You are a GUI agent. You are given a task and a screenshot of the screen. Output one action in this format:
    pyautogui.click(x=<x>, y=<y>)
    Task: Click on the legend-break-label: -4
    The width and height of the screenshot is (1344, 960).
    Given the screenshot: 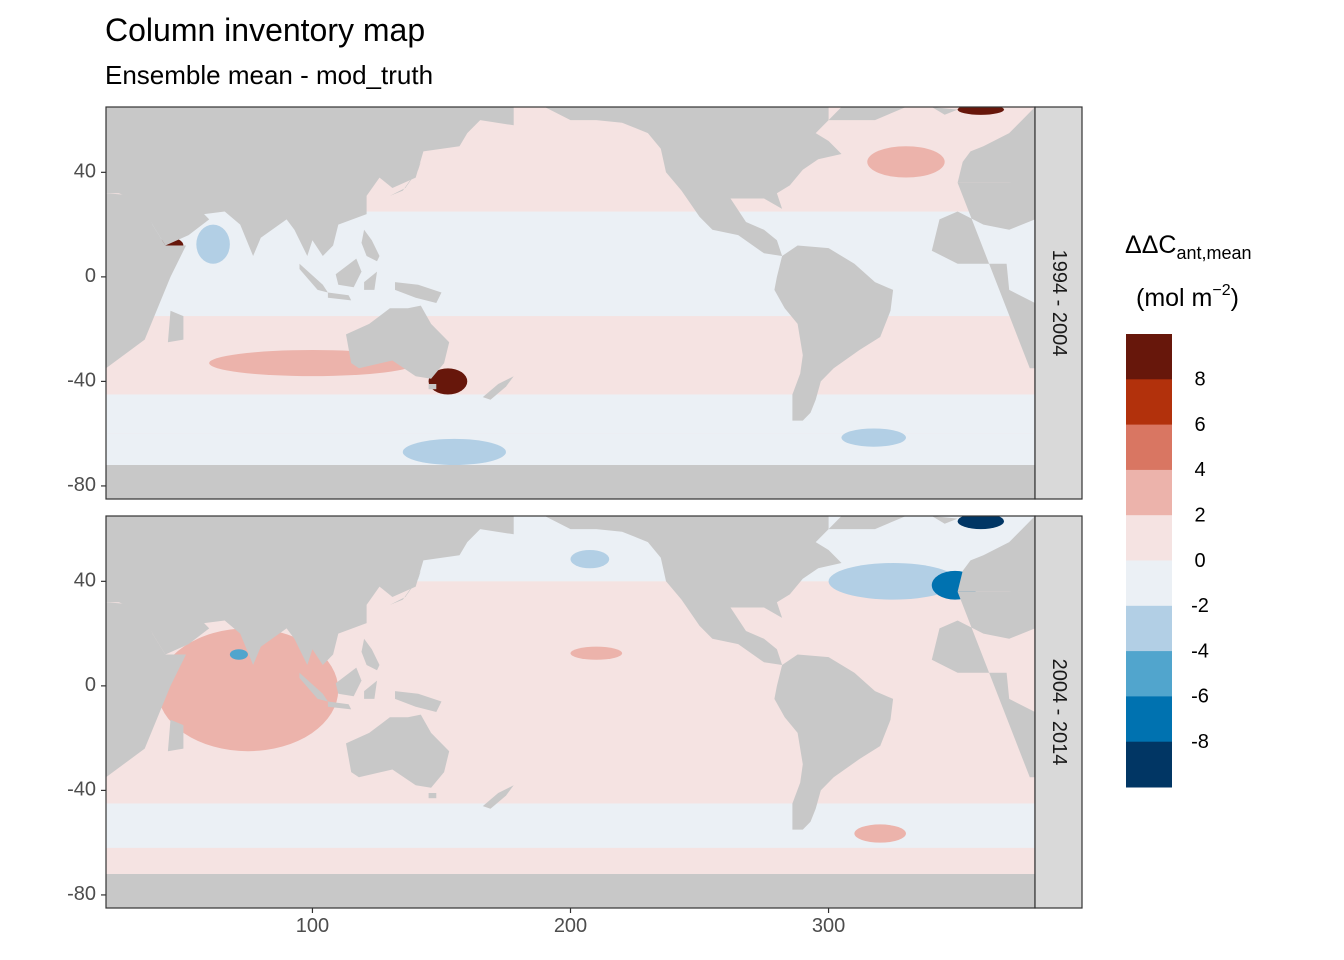 What is the action you would take?
    pyautogui.click(x=1200, y=651)
    